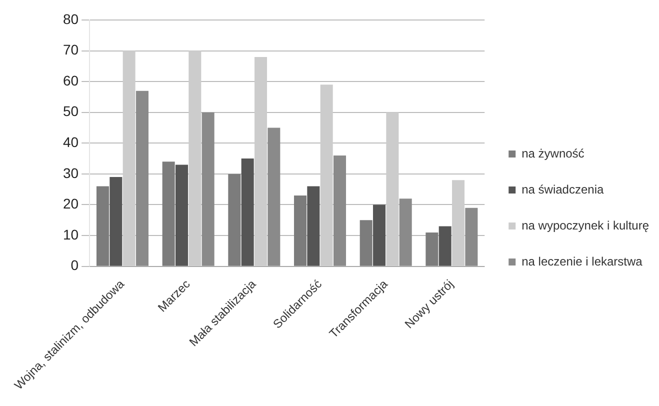 This screenshot has height=406, width=659. I want to click on legend-label: na wypoczynek i kulturę, so click(586, 225).